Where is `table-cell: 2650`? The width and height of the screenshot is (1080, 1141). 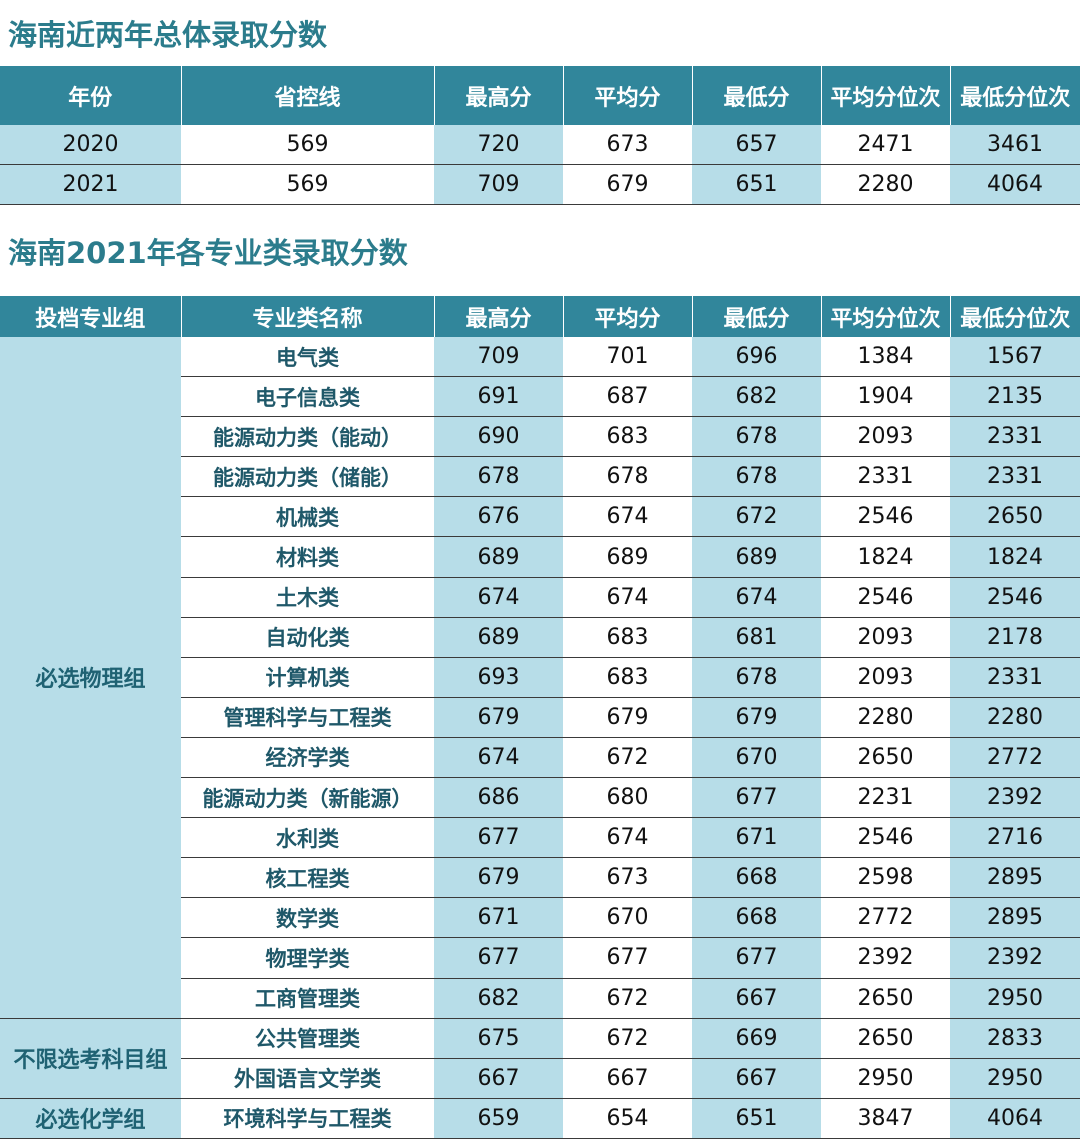 table-cell: 2650 is located at coordinates (885, 758).